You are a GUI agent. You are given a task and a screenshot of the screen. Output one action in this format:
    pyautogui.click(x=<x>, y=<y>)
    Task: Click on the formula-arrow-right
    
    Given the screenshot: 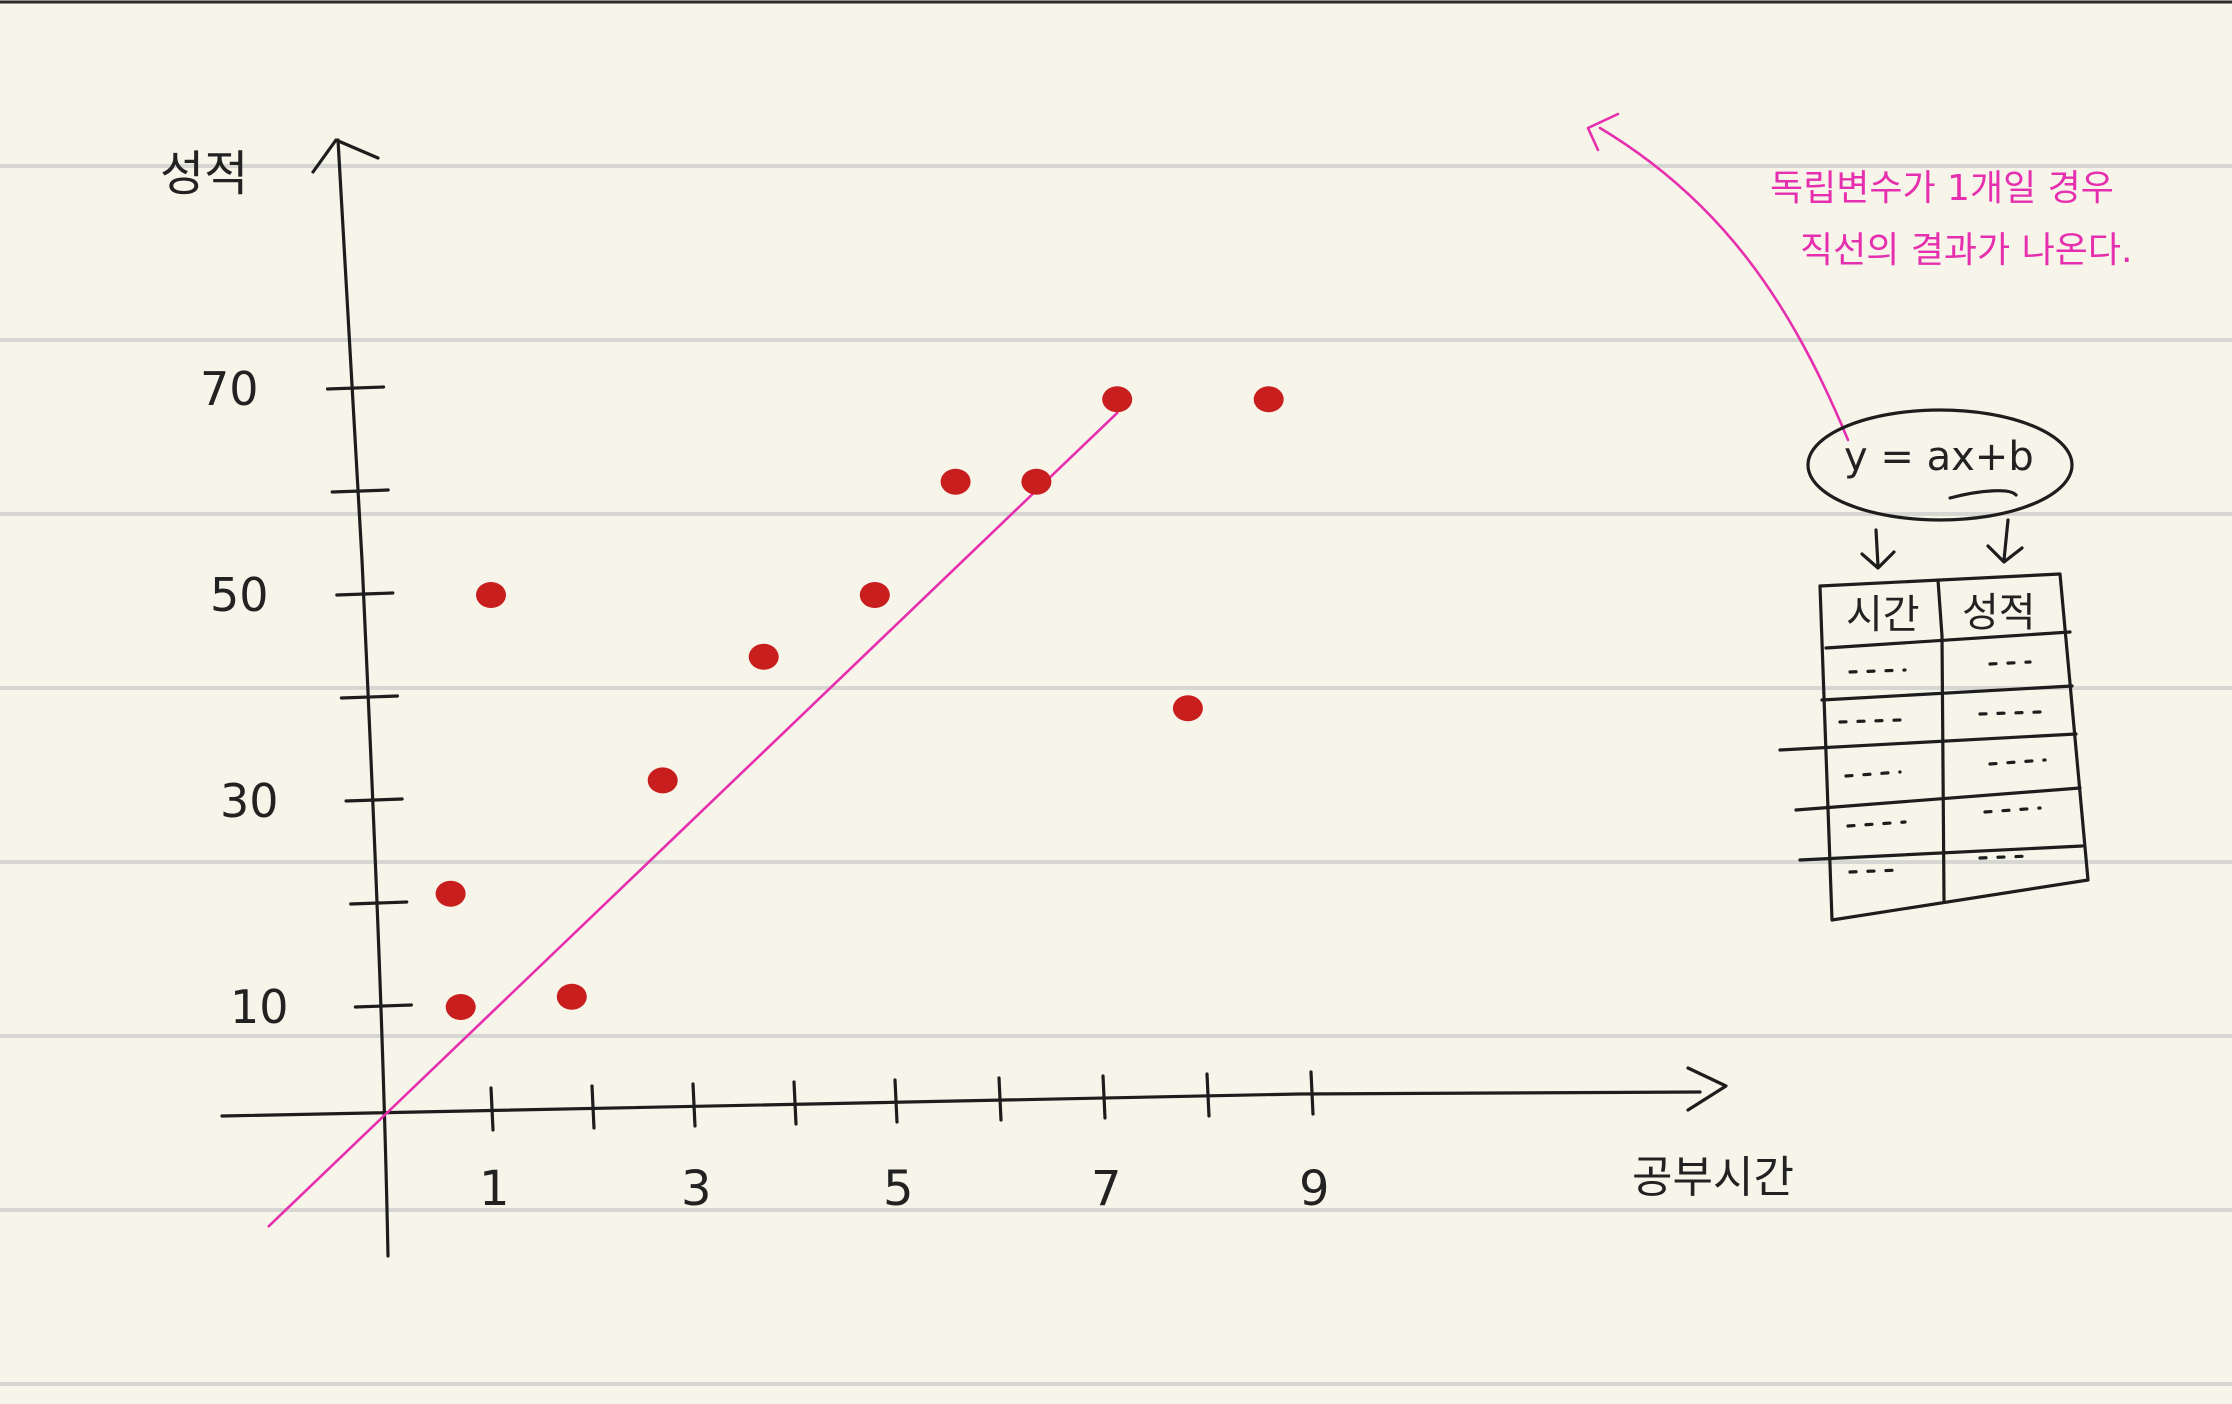 What is the action you would take?
    pyautogui.click(x=1986, y=526)
    